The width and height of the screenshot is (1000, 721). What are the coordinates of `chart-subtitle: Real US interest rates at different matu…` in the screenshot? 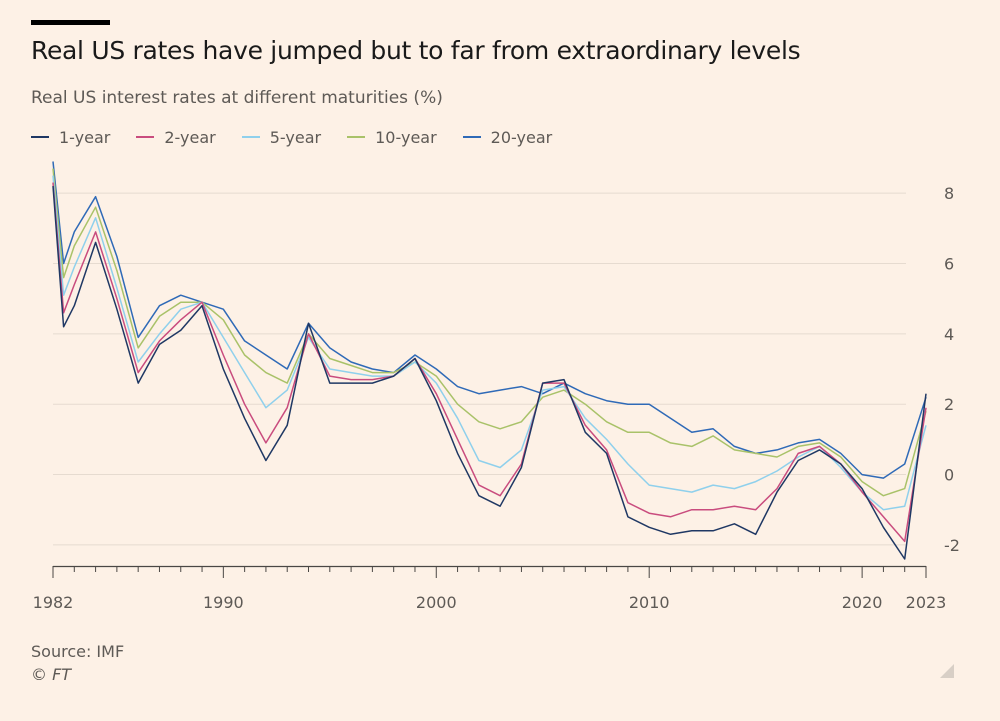 It's located at (237, 98).